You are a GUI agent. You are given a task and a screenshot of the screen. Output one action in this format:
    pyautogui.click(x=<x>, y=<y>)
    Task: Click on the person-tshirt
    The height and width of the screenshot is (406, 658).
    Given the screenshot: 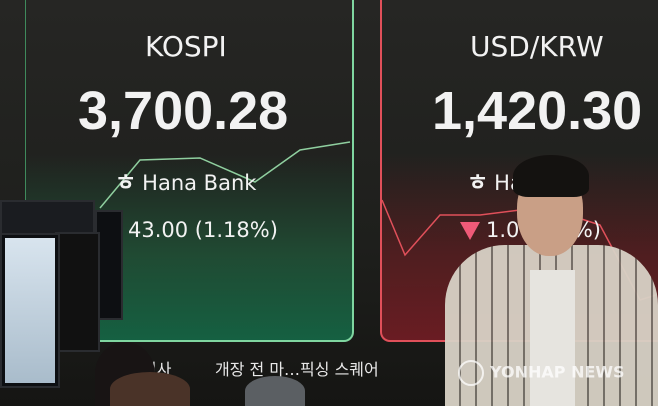 What is the action you would take?
    pyautogui.click(x=552, y=338)
    